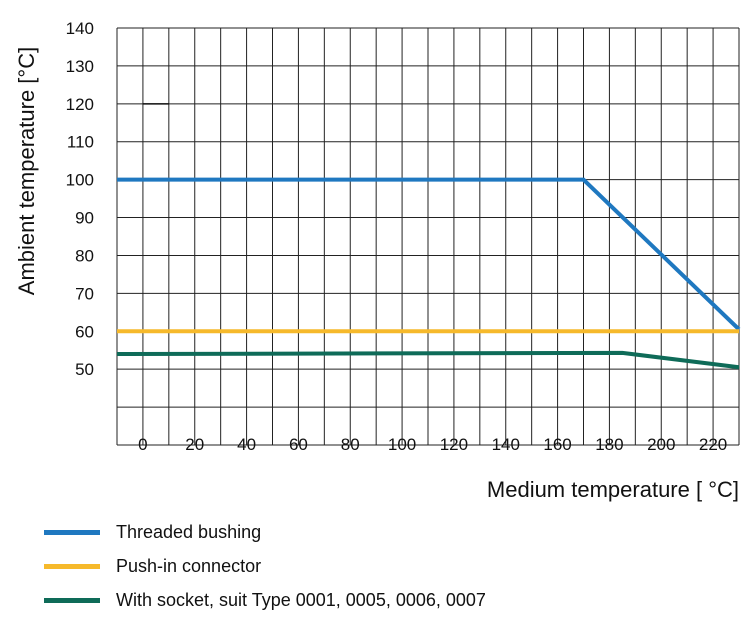 The image size is (748, 617). What do you see at coordinates (84, 293) in the screenshot?
I see `y-tick-label: 70` at bounding box center [84, 293].